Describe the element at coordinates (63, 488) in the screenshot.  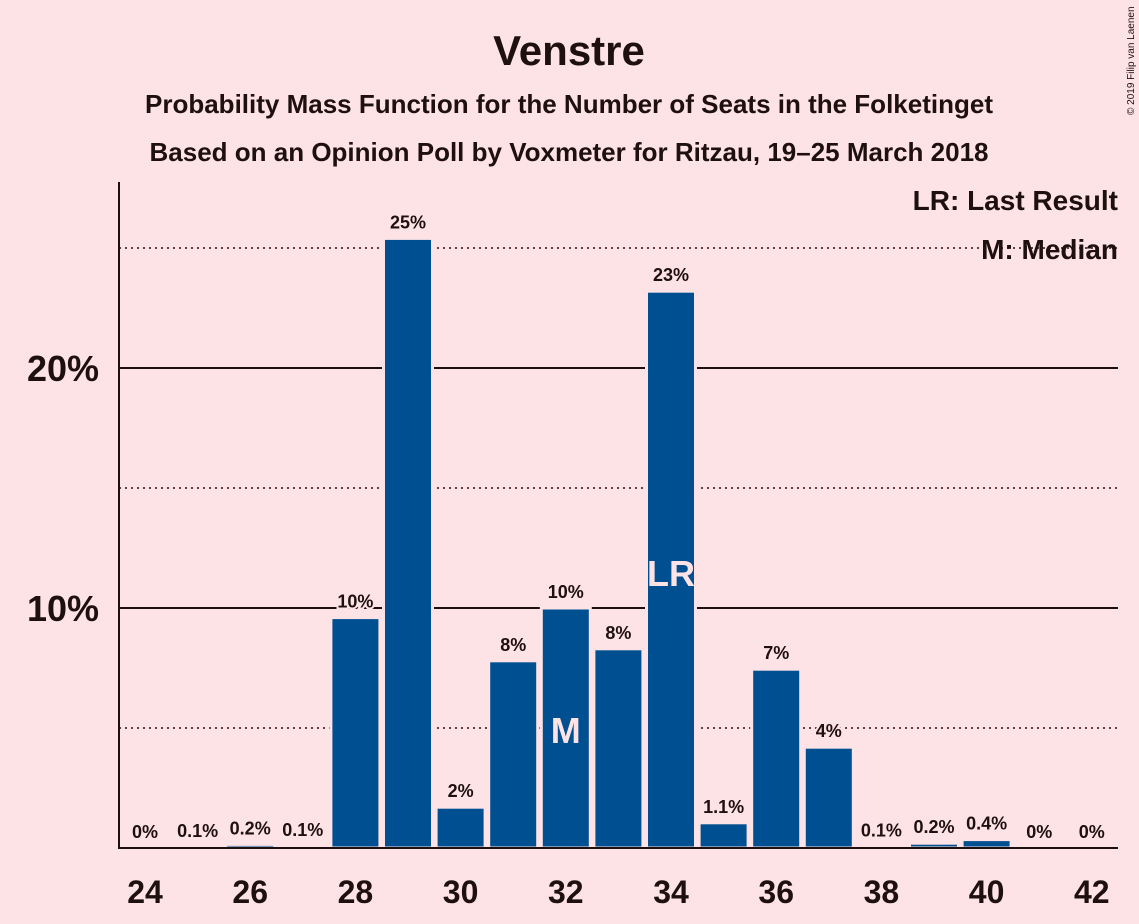
I see `y-tick-labels: 10% 20%` at that location.